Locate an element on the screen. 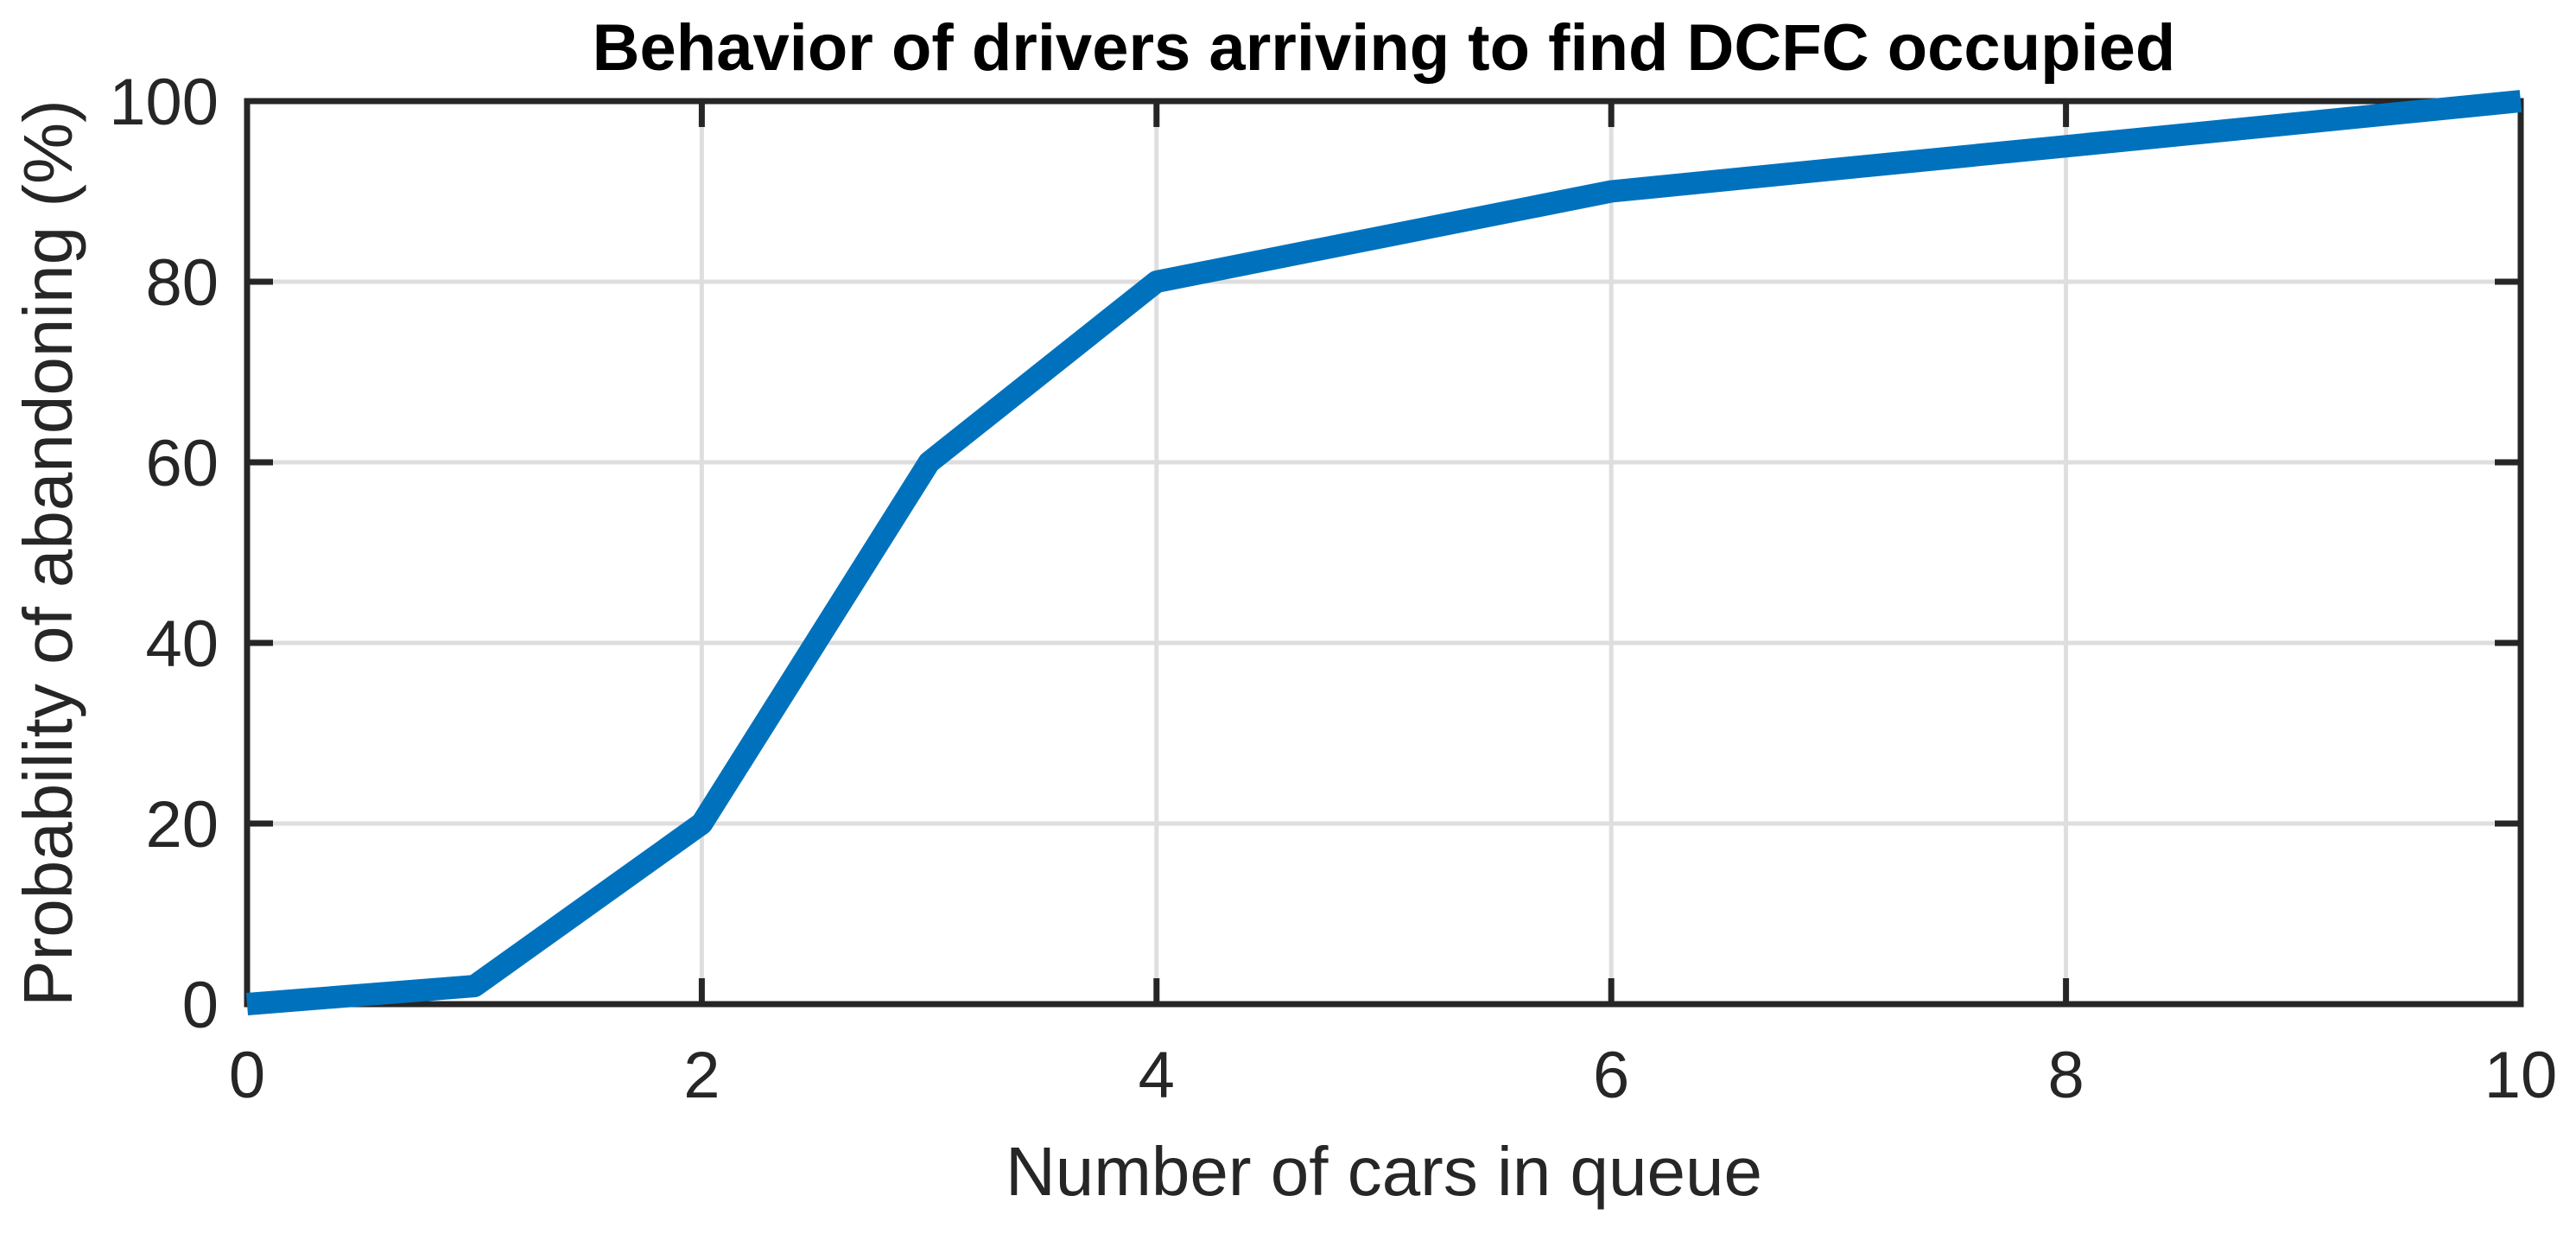  x-axis-label: Number of cars in queue is located at coordinates (1384, 1171).